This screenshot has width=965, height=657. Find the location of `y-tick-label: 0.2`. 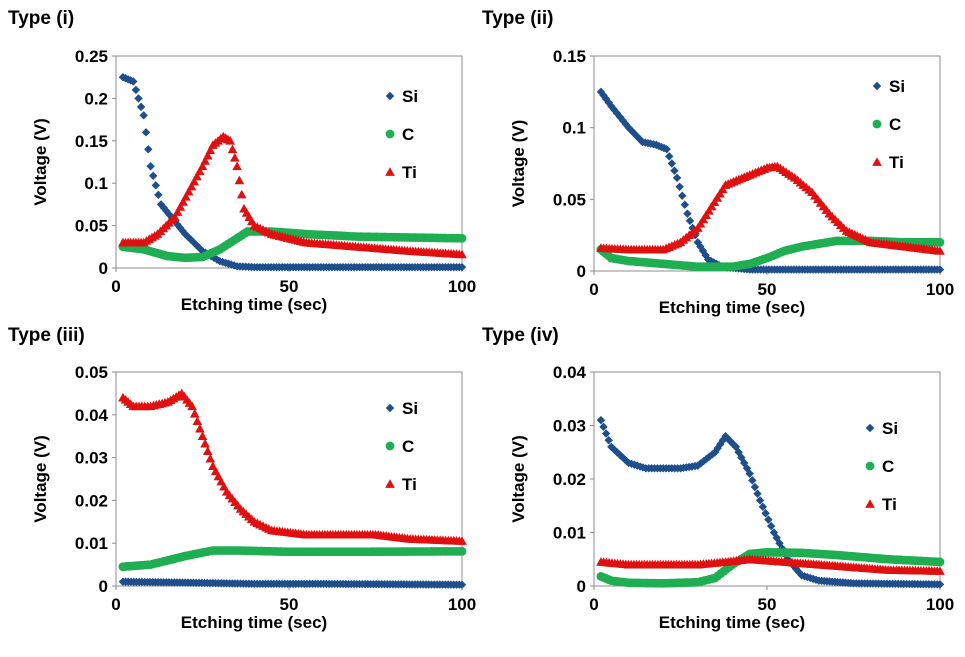

y-tick-label: 0.2 is located at coordinates (96, 98).